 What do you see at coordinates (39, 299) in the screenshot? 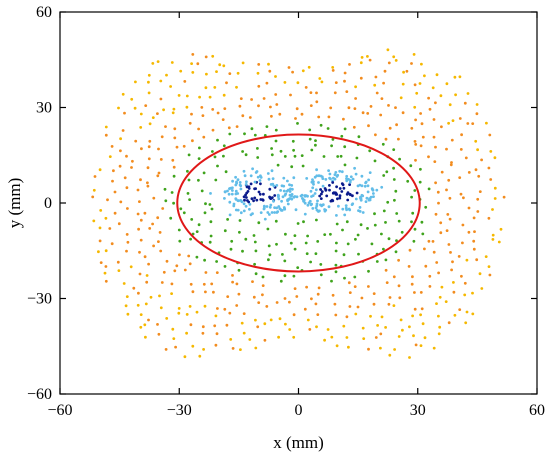
I see `y-tick-label: −30` at bounding box center [39, 299].